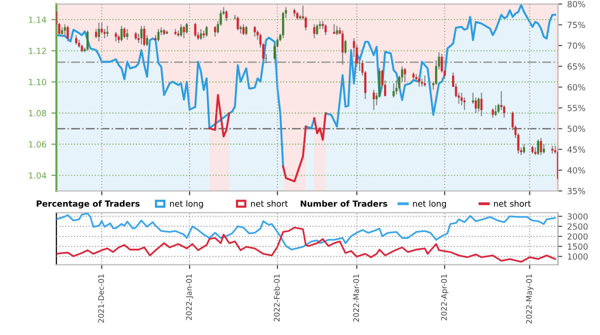  I want to click on legend-title: Number of Traders, so click(344, 203).